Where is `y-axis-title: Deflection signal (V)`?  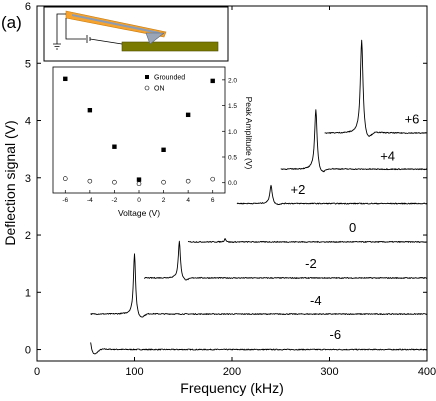
y-axis-title: Deflection signal (V) is located at coordinates (10, 182).